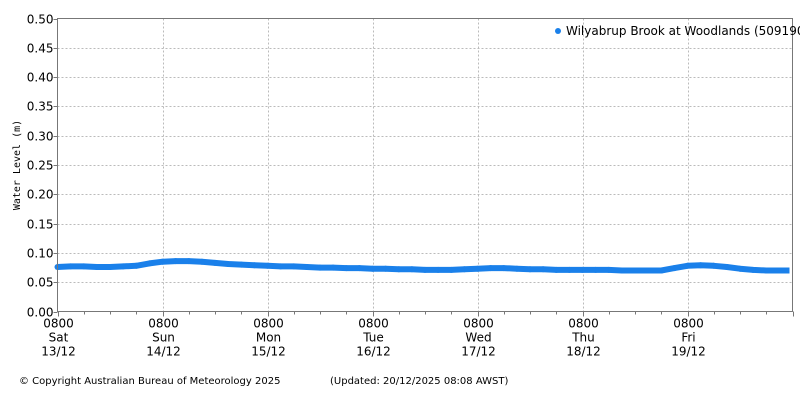 This screenshot has height=404, width=800. What do you see at coordinates (478, 338) in the screenshot?
I see `x-tick-label: Wed` at bounding box center [478, 338].